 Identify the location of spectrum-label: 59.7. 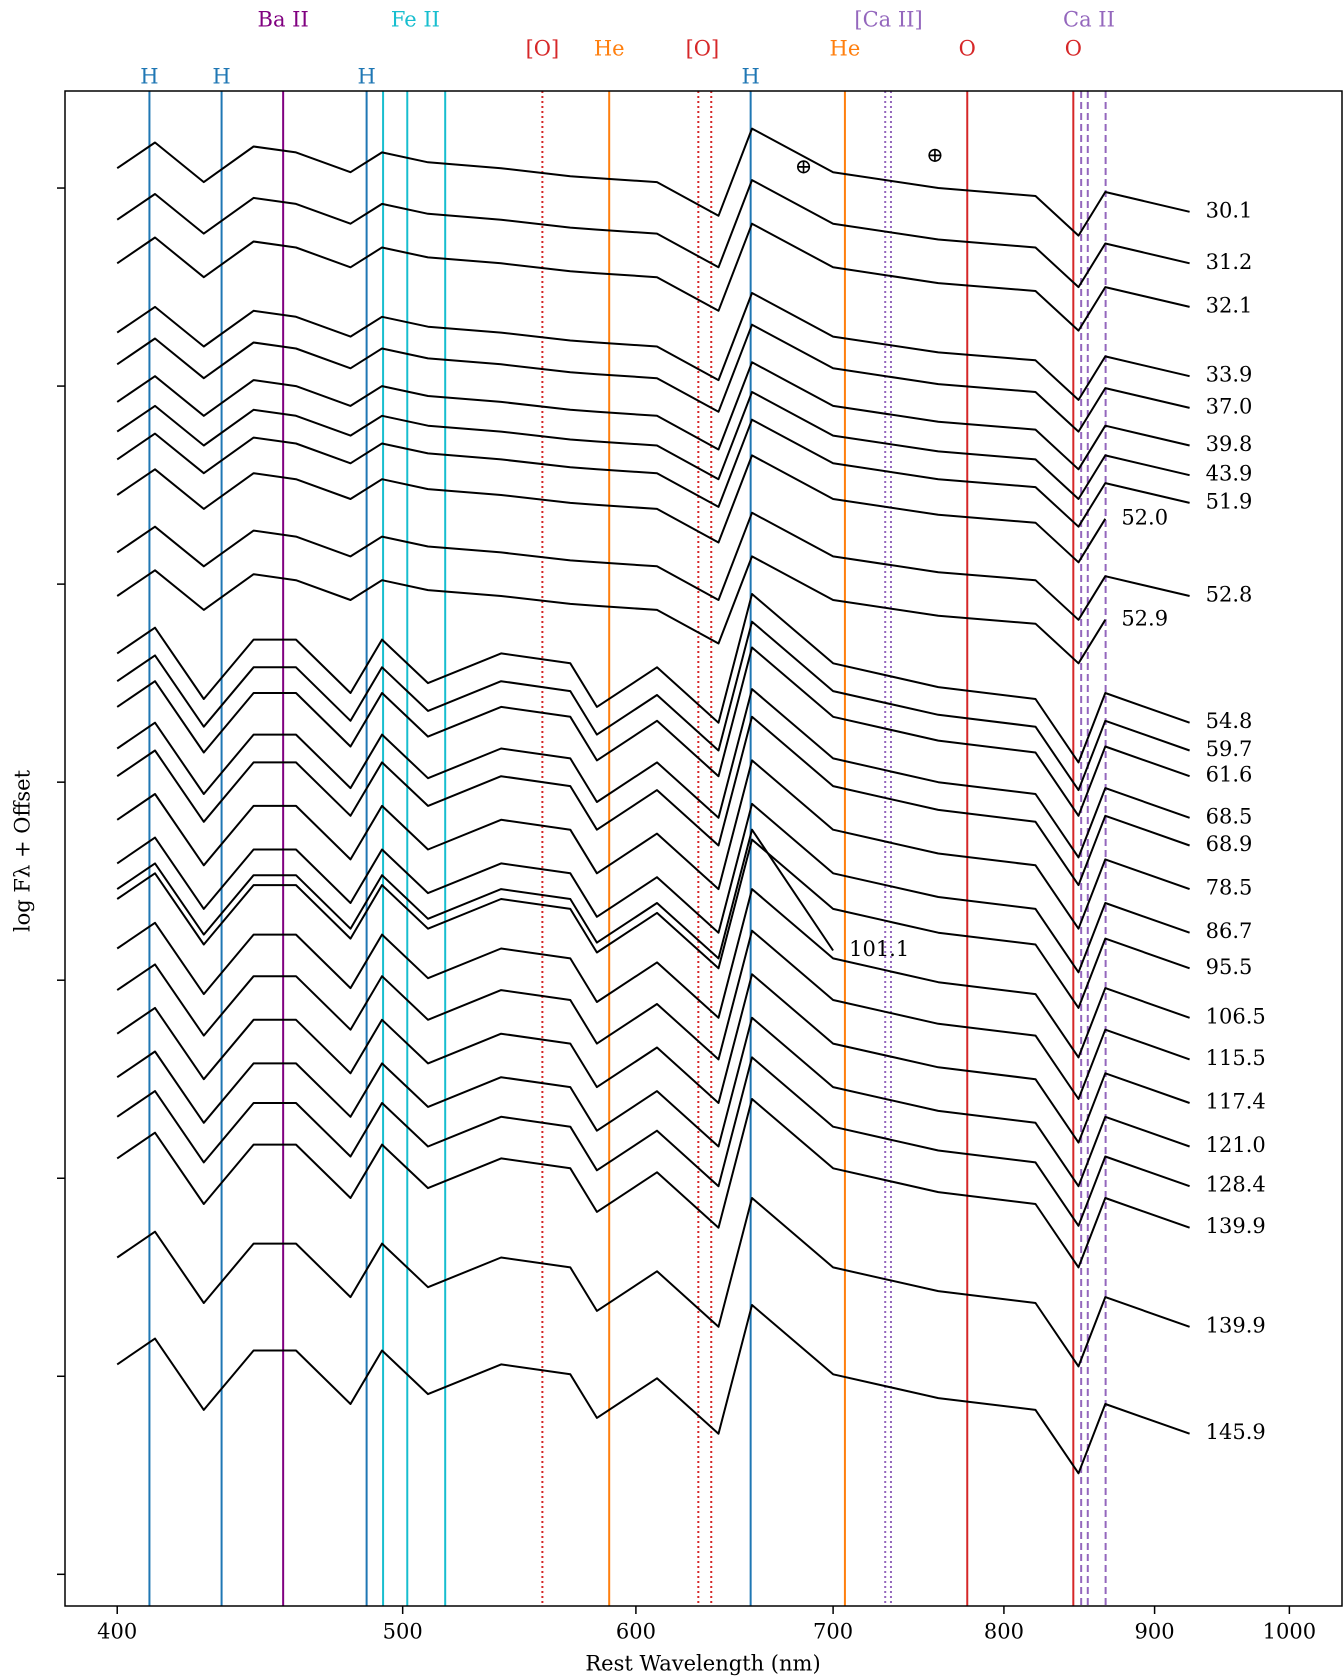
(1229, 749).